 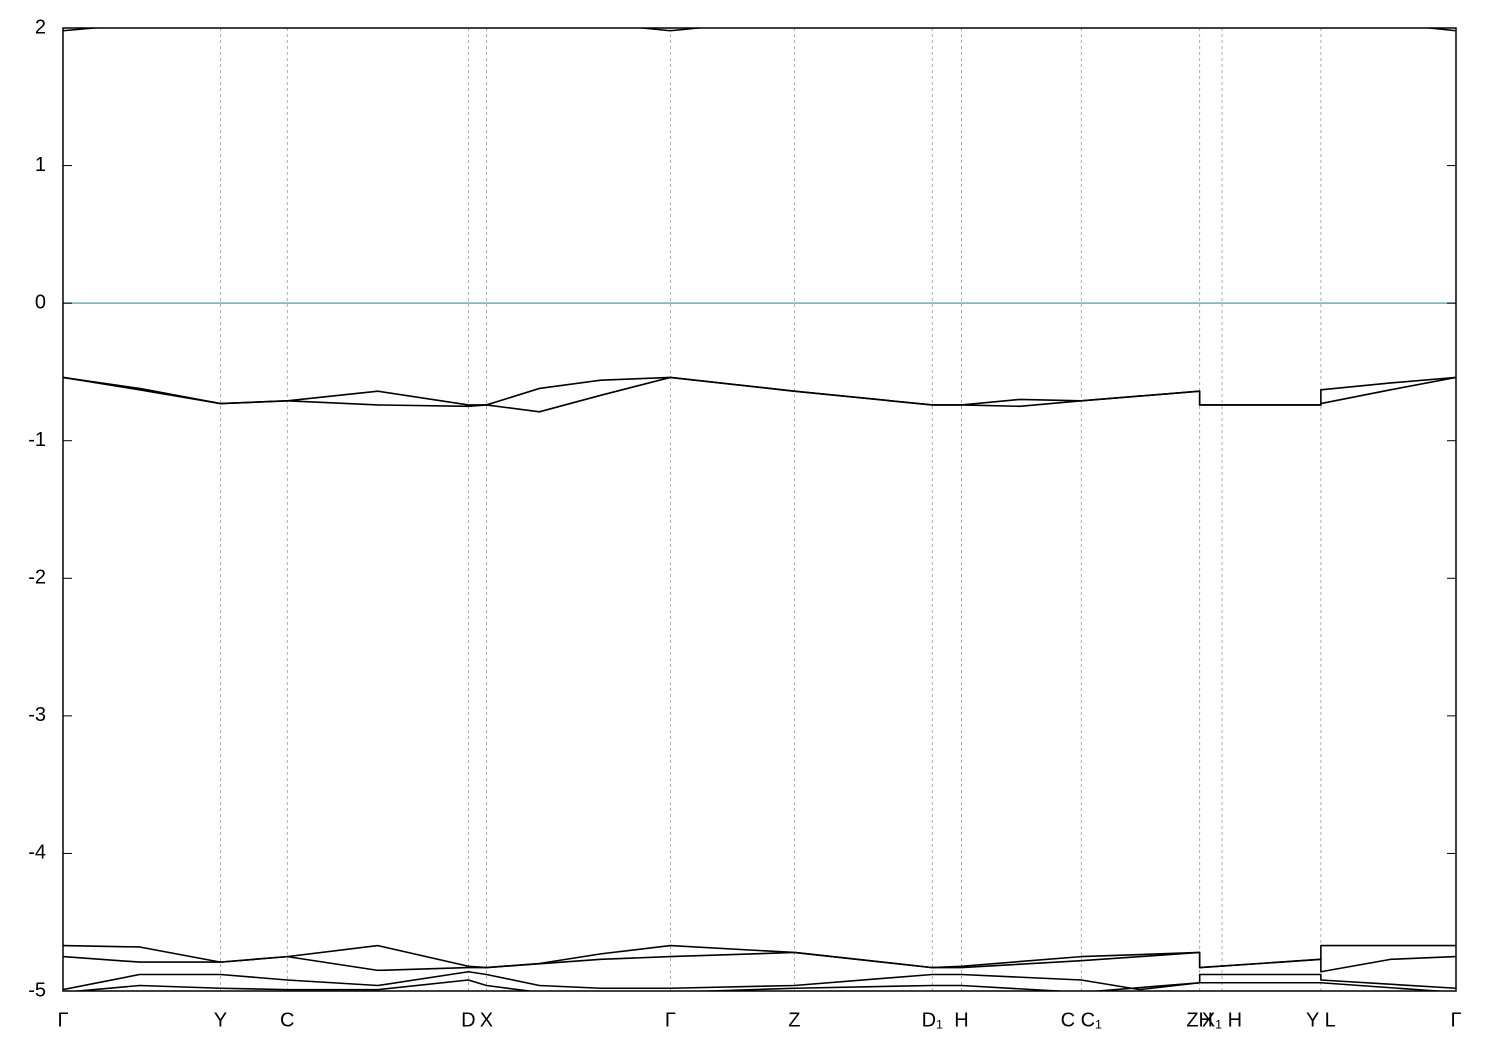 What do you see at coordinates (468, 1020) in the screenshot?
I see `x-tick-label: D` at bounding box center [468, 1020].